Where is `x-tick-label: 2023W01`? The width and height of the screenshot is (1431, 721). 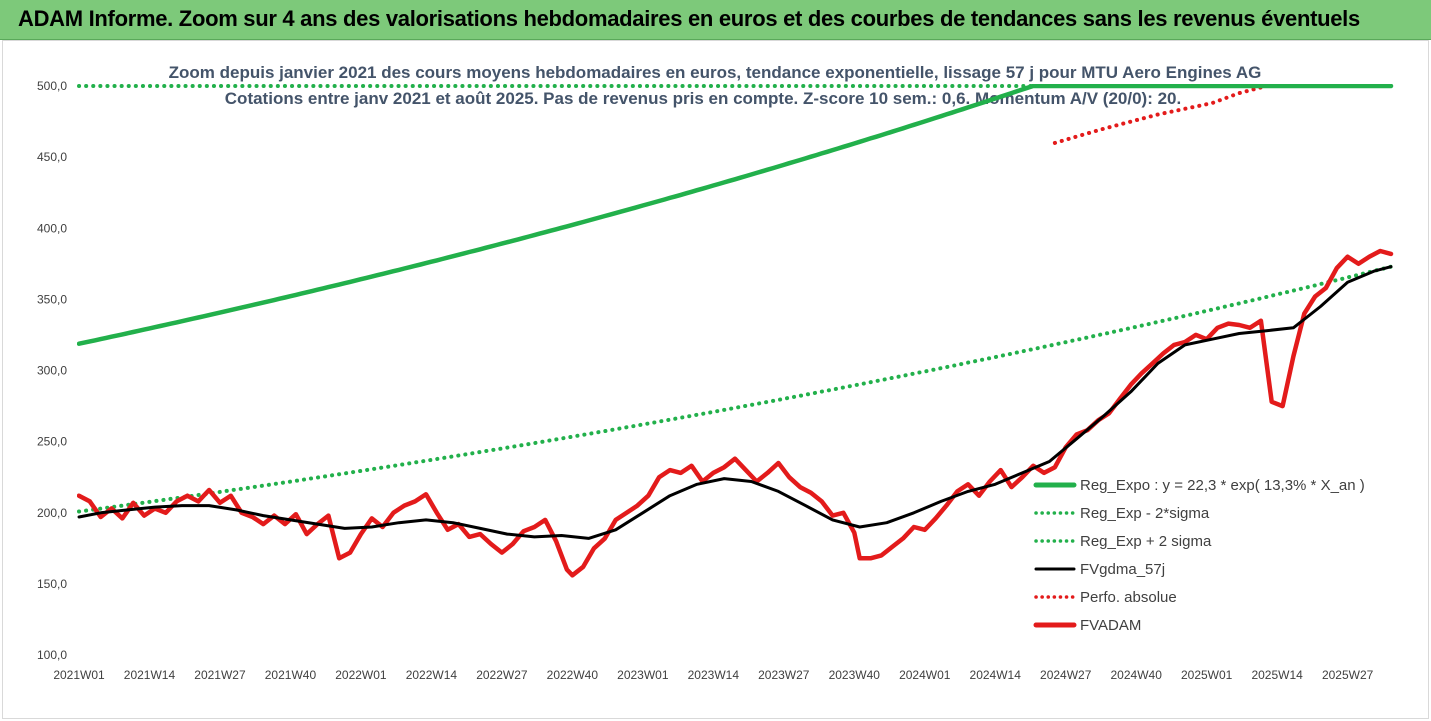 x-tick-label: 2023W01 is located at coordinates (643, 675).